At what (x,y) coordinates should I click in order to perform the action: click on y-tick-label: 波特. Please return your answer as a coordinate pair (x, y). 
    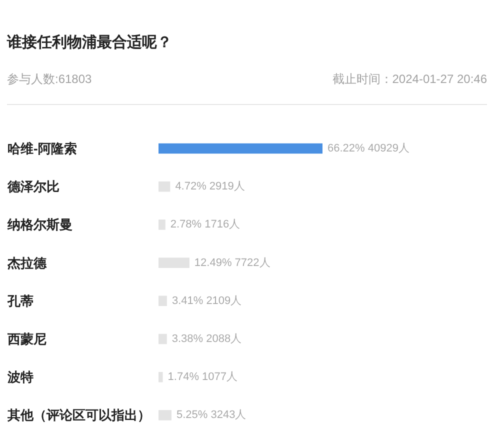
    Looking at the image, I should click on (20, 377).